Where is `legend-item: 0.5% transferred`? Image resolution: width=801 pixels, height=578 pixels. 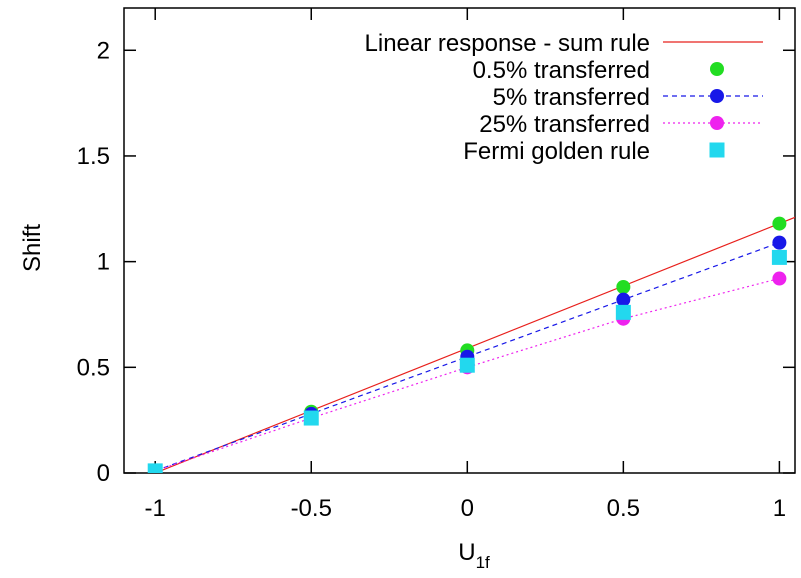
legend-item: 0.5% transferred is located at coordinates (598, 70).